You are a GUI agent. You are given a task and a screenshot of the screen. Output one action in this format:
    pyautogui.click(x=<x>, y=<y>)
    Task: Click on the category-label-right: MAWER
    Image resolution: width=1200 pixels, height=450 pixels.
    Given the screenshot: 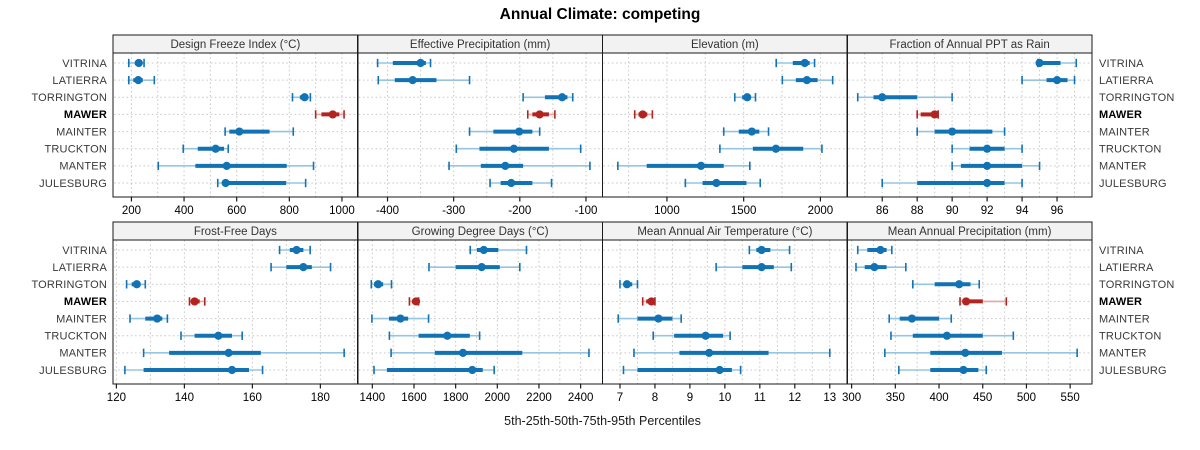 What is the action you would take?
    pyautogui.click(x=1120, y=115)
    